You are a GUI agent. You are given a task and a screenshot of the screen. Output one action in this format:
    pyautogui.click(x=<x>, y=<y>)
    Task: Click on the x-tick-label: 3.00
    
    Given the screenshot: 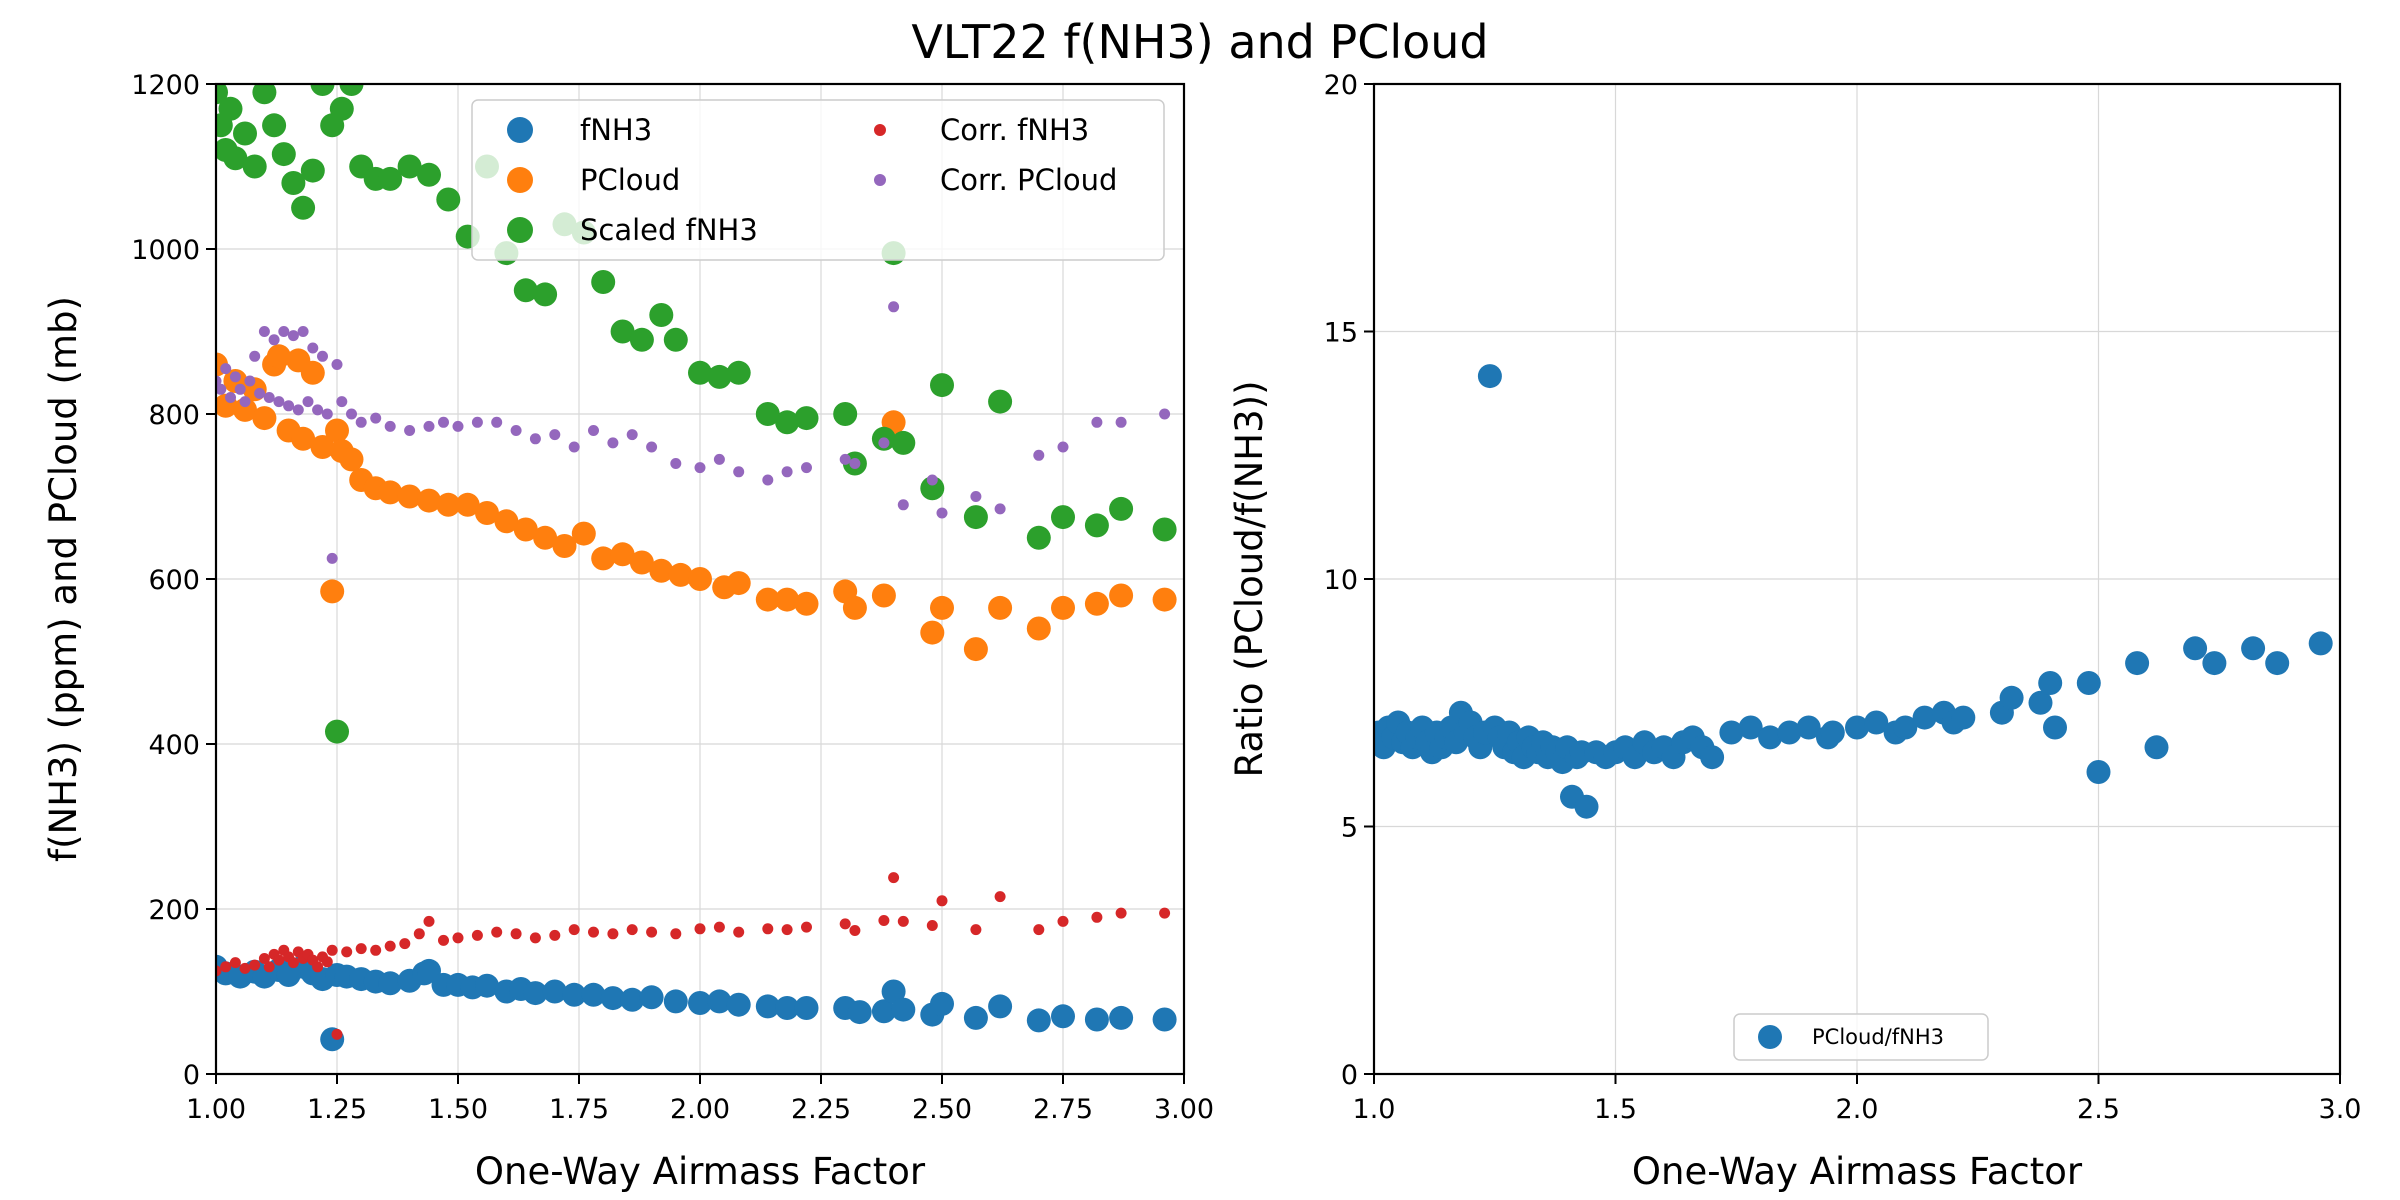 What is the action you would take?
    pyautogui.click(x=1184, y=1109)
    